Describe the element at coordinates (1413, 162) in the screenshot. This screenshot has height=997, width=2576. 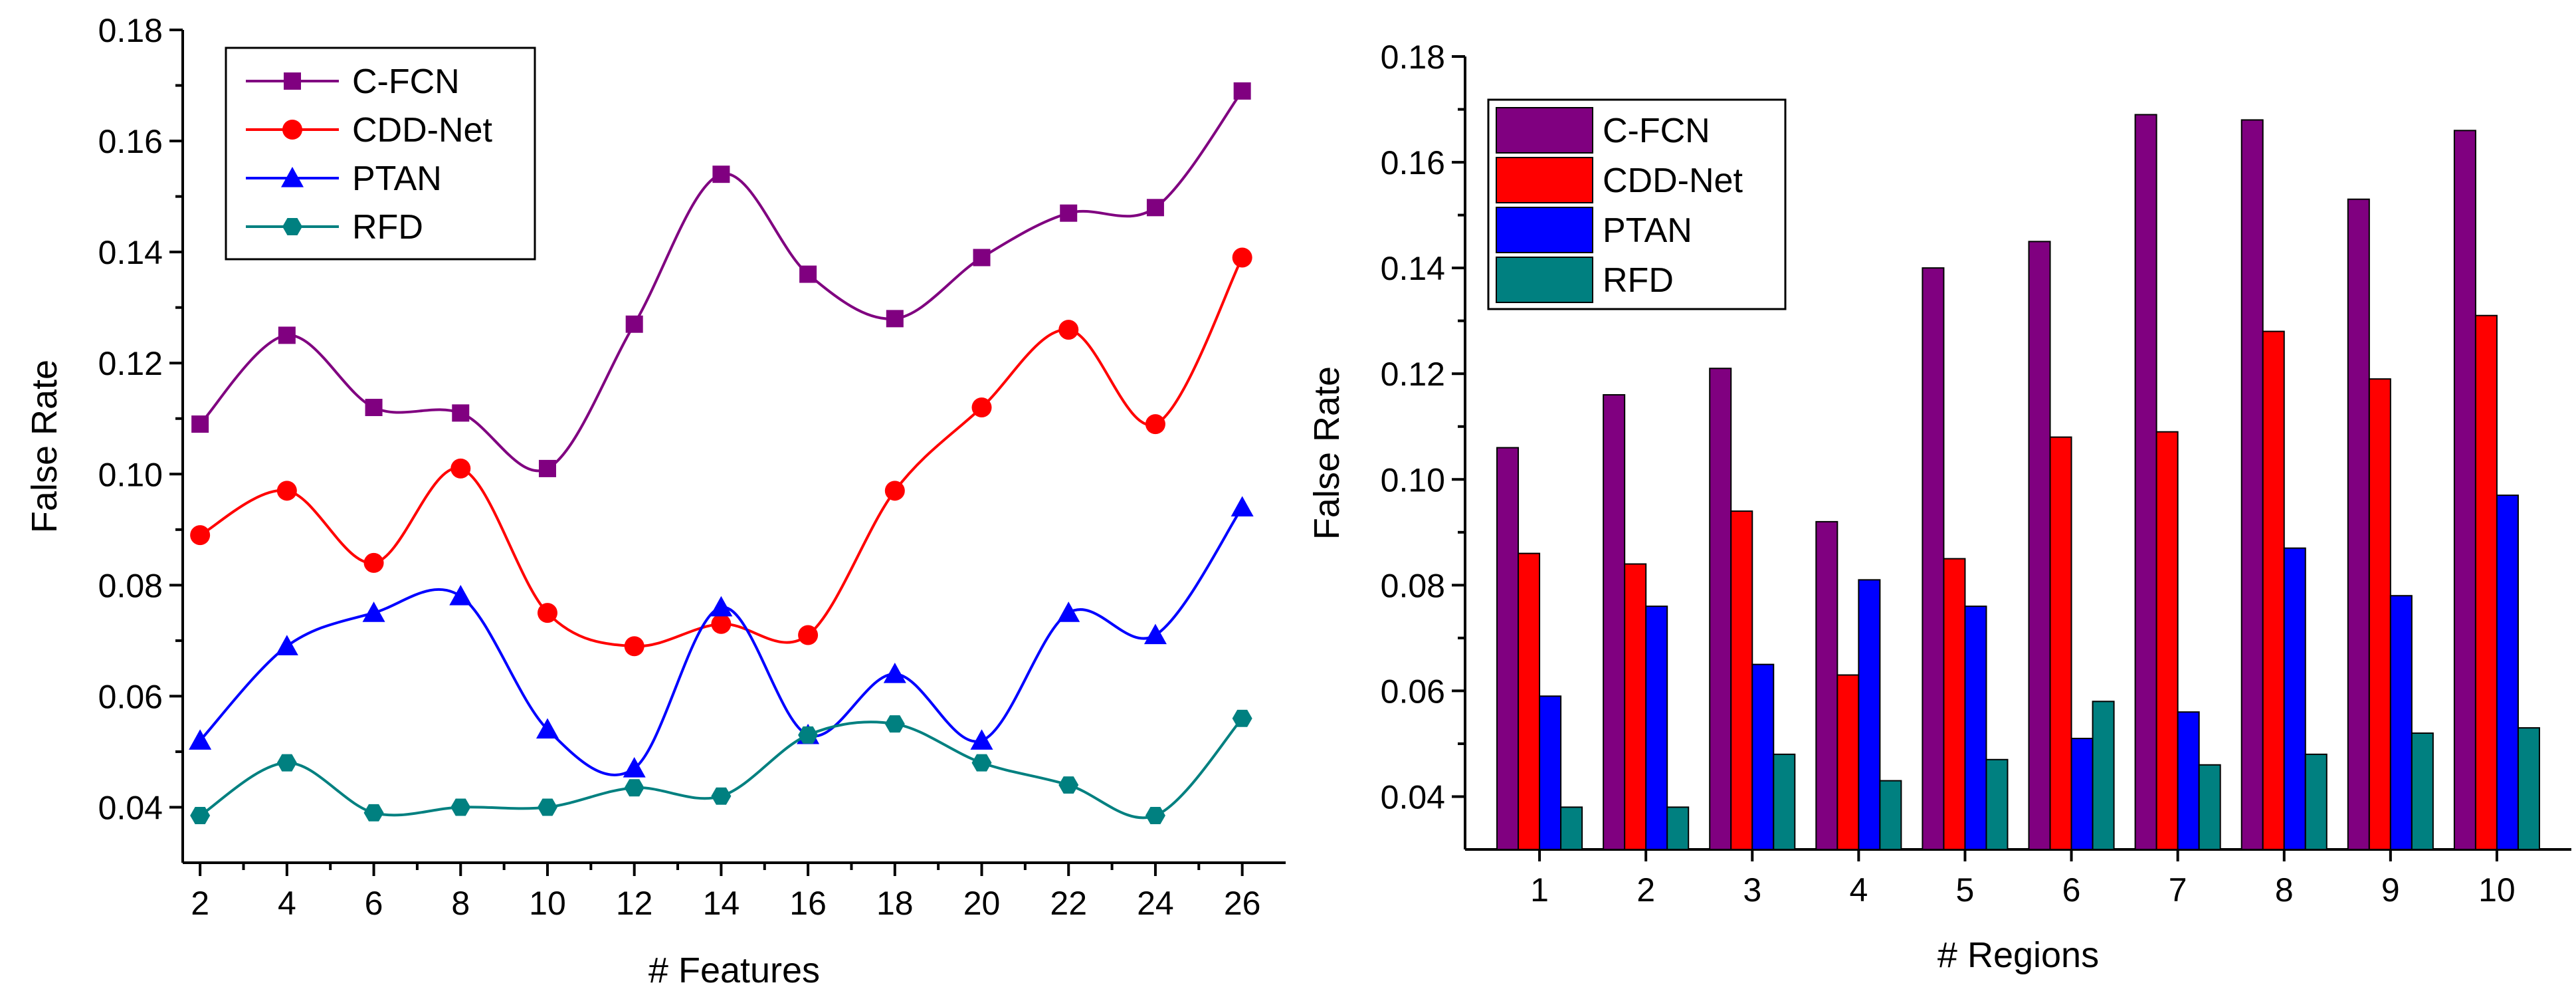
I see `y-tick-label: 0.16` at that location.